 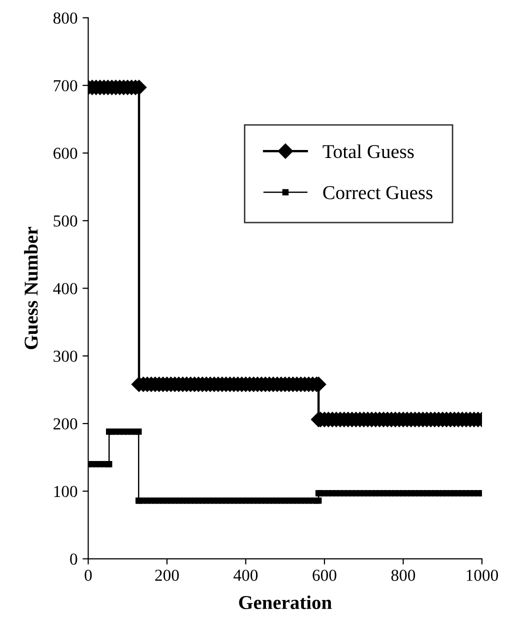 What do you see at coordinates (324, 575) in the screenshot?
I see `x-tick-label: 600` at bounding box center [324, 575].